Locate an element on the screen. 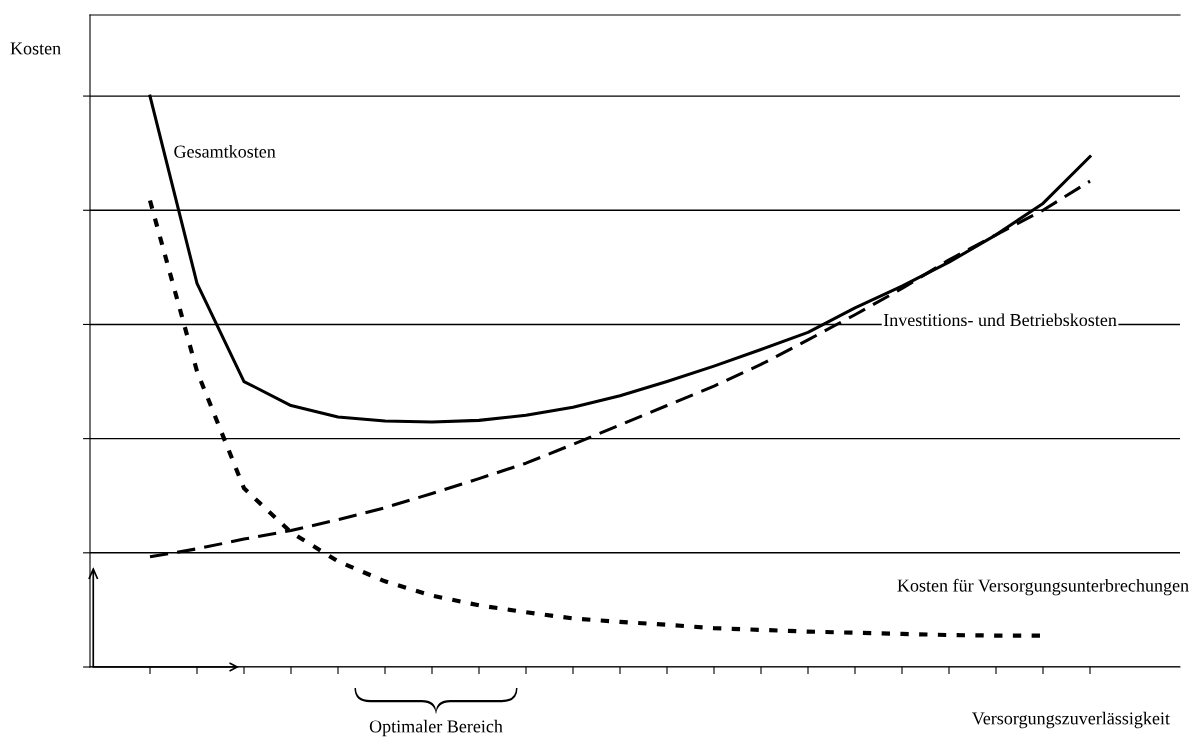 This screenshot has width=1189, height=742. series-label: Investitions- und Betriebskosten is located at coordinates (1000, 320).